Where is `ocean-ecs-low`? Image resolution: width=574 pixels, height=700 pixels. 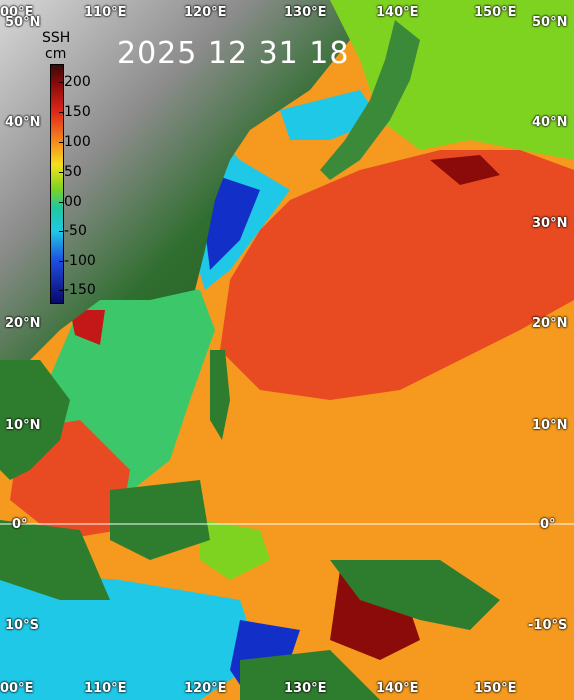 ocean-ecs-low is located at coordinates (232, 222).